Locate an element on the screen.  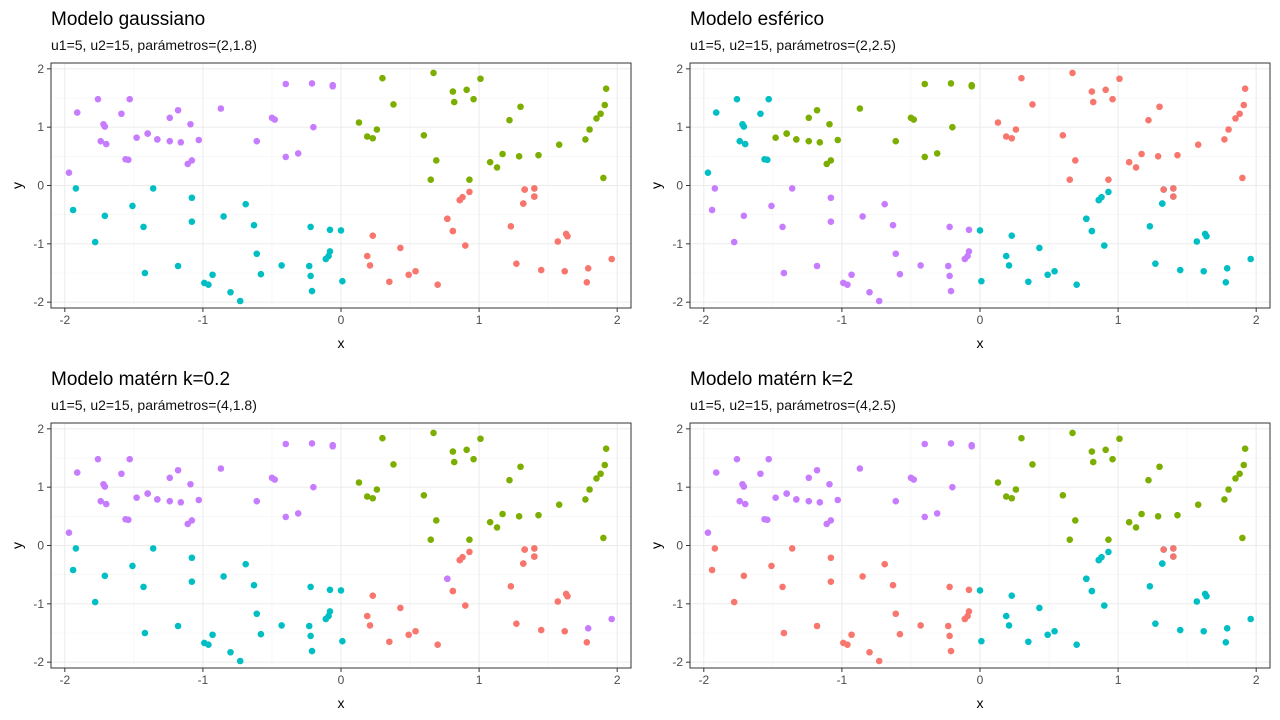
x-tick-label: 2 is located at coordinates (1256, 680).